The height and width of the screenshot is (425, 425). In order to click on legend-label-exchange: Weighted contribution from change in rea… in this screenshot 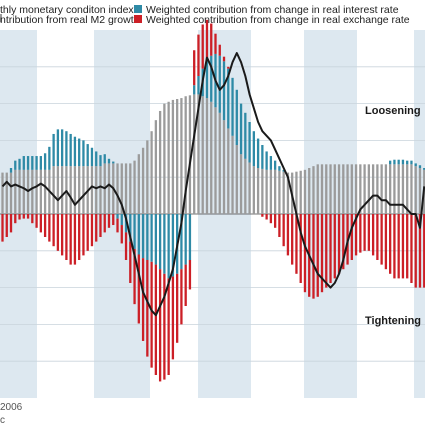, I will do `click(278, 20)`.